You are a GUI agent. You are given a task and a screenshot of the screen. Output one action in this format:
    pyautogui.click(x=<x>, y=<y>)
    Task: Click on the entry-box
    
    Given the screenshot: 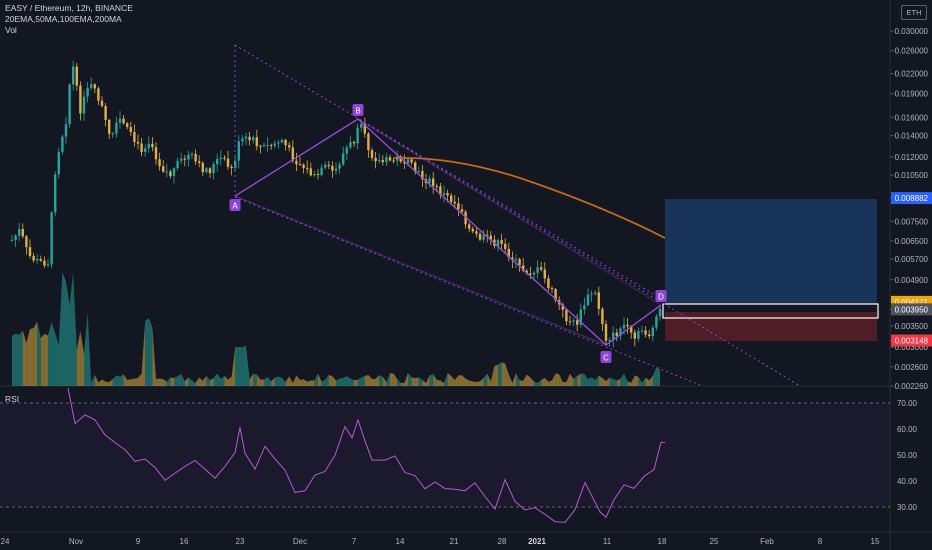 What is the action you would take?
    pyautogui.click(x=770, y=311)
    